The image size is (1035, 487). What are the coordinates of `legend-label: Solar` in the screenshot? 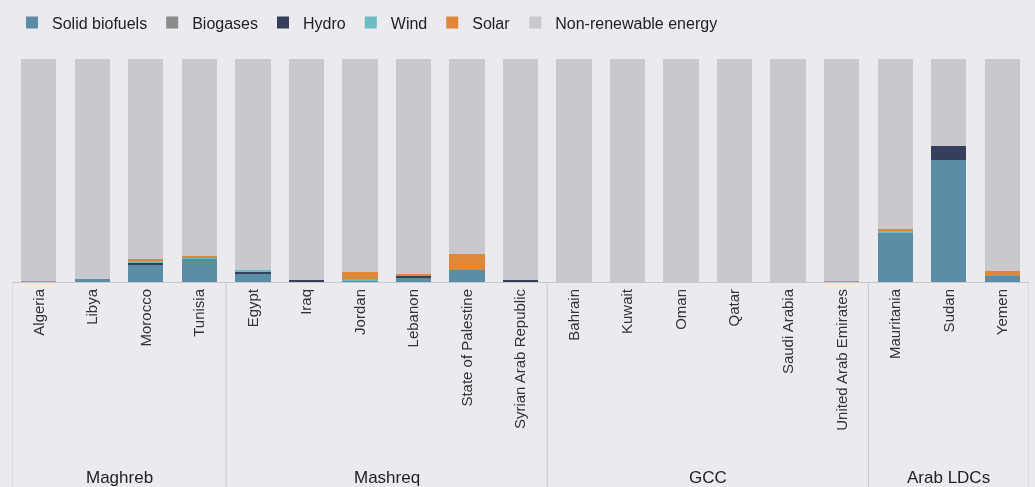 It's located at (491, 23).